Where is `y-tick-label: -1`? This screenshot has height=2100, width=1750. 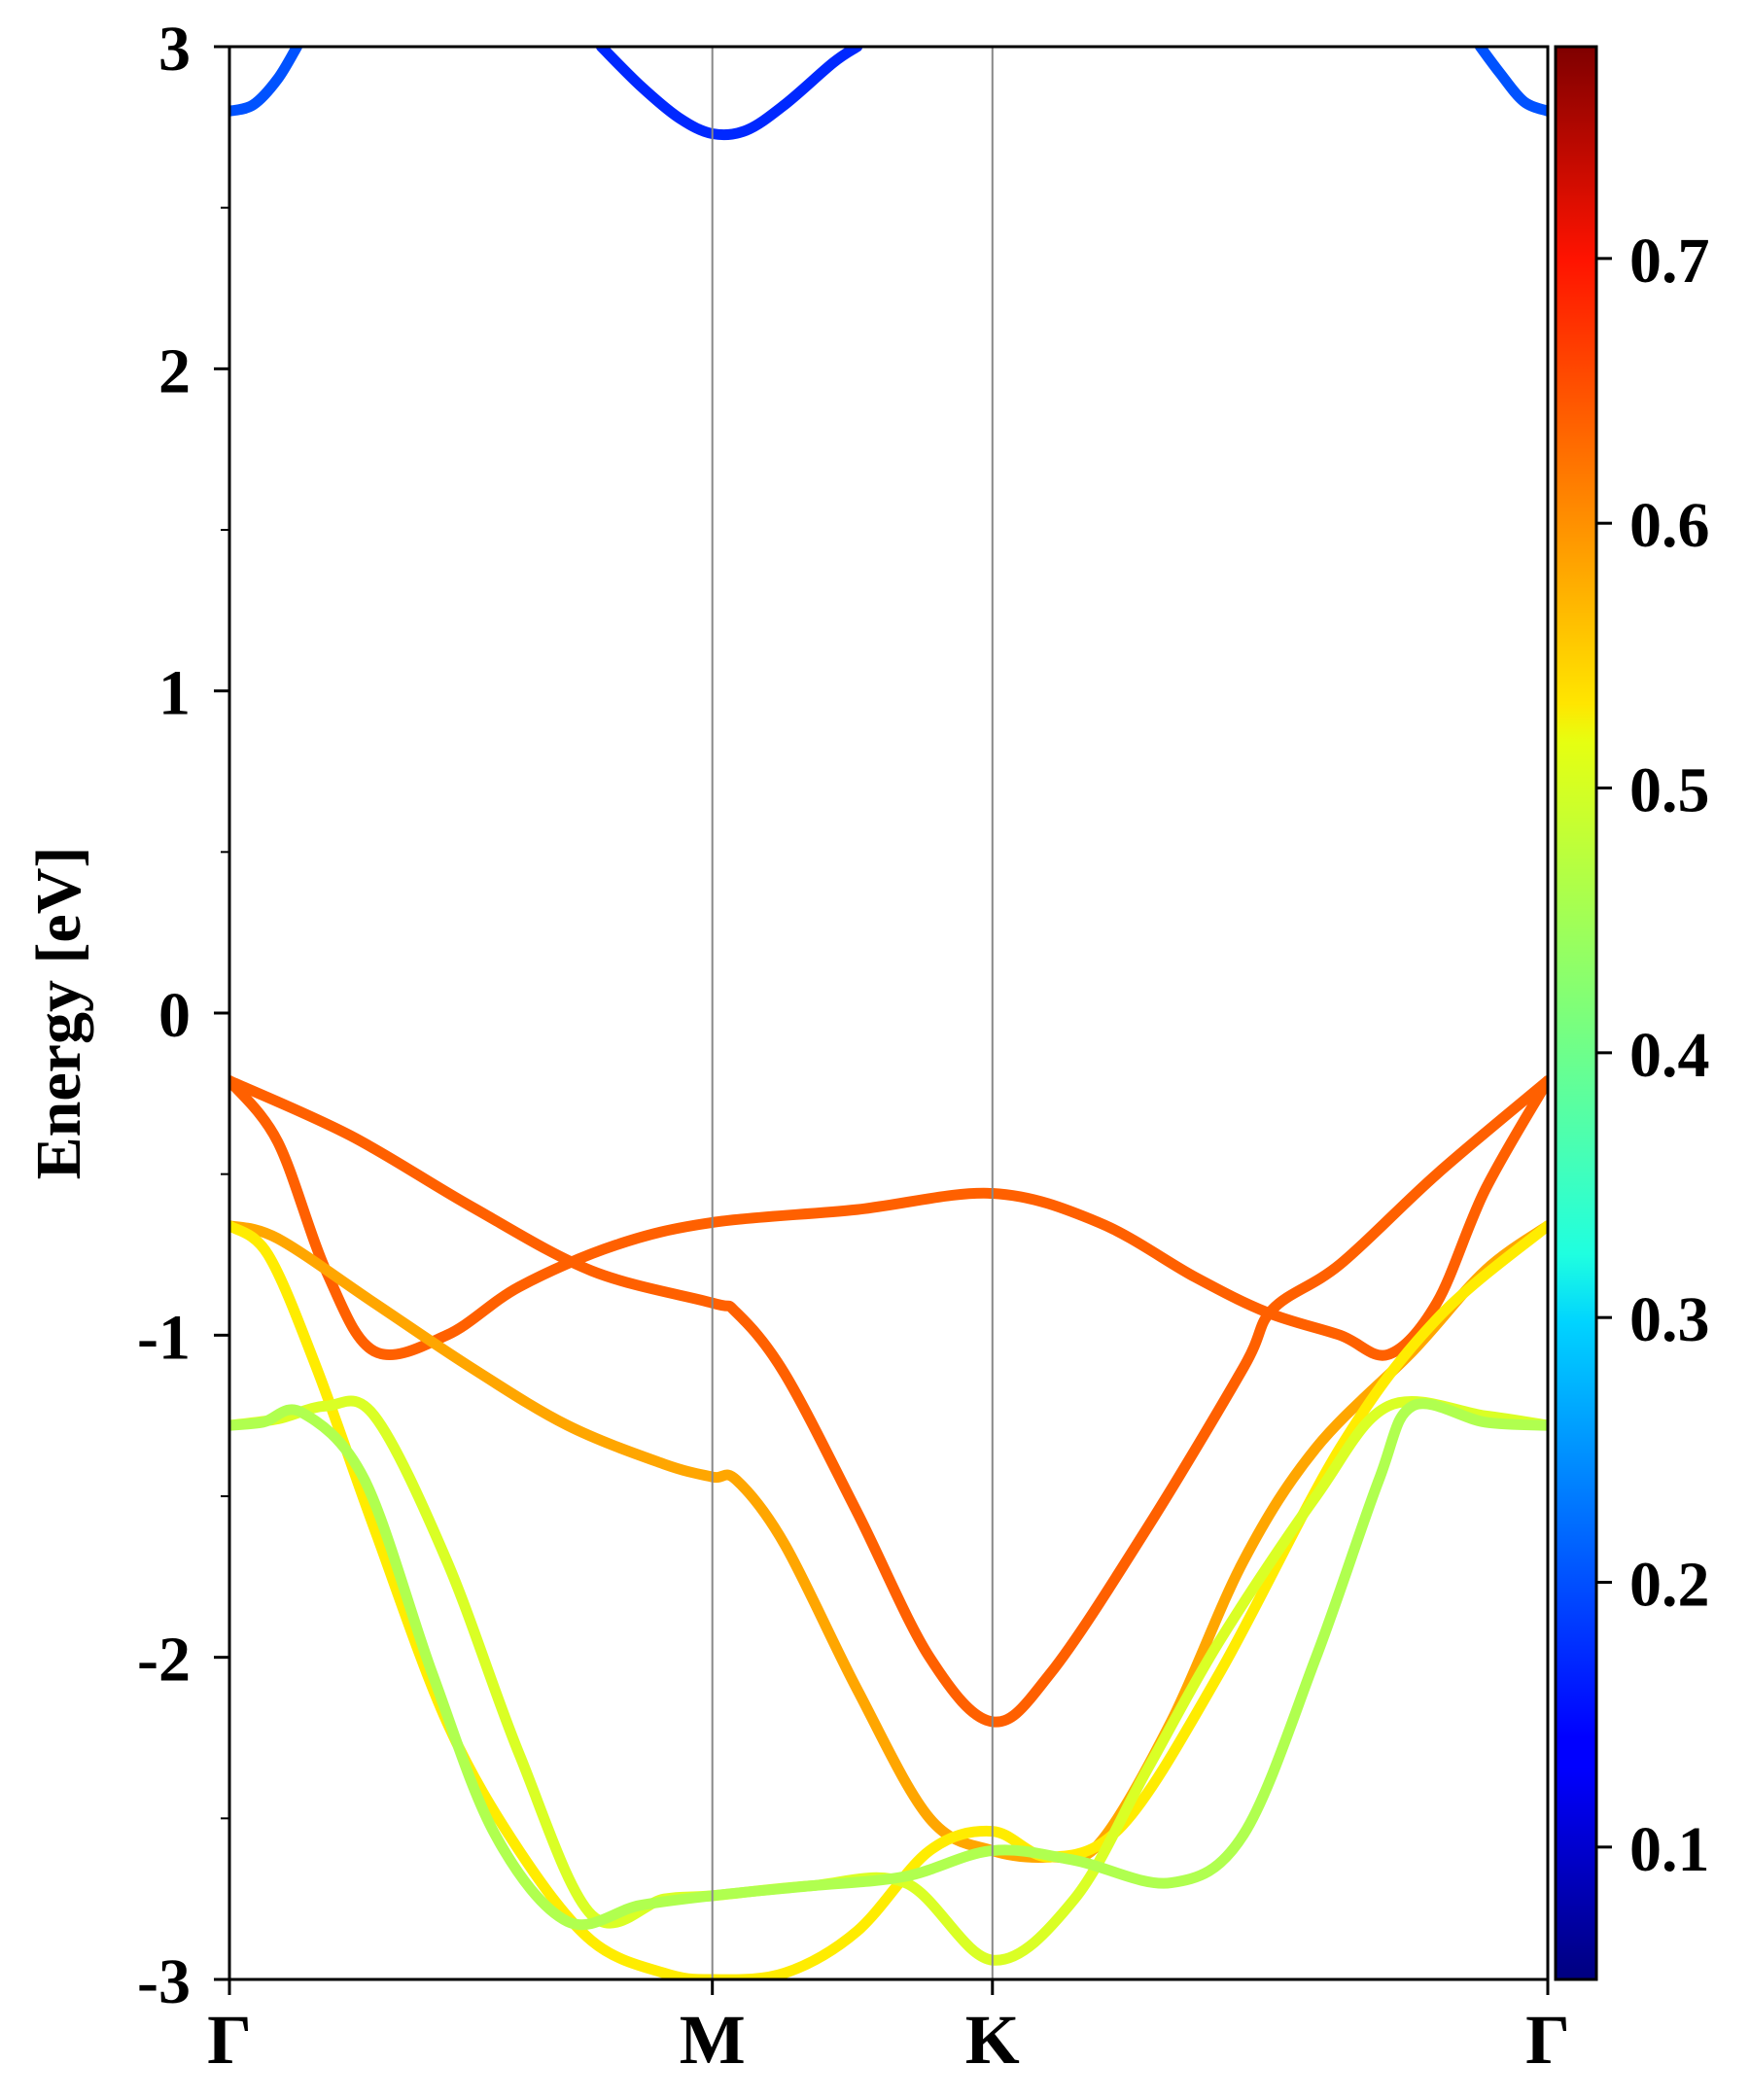 y-tick-label: -1 is located at coordinates (164, 1337).